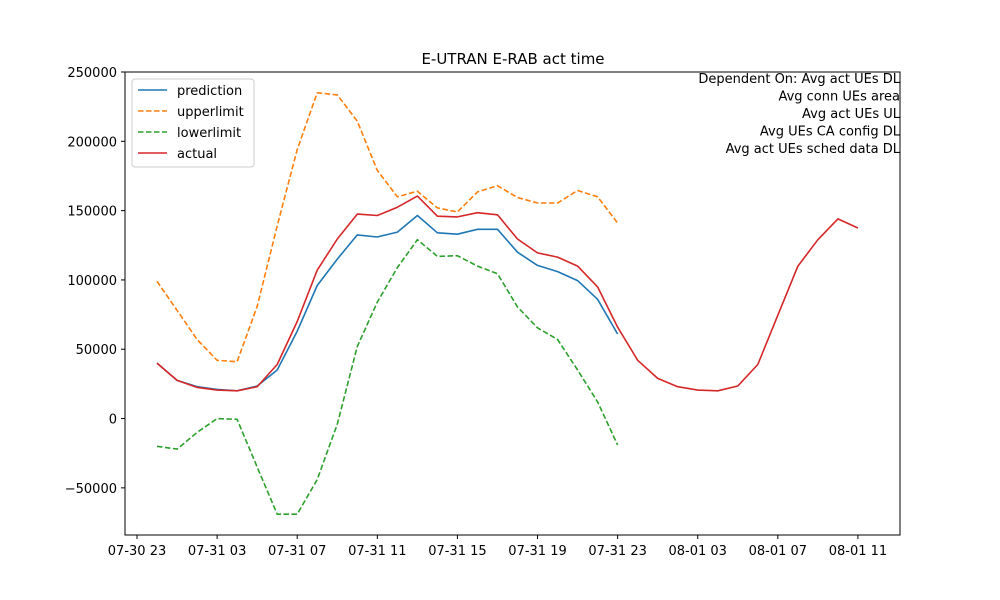 The image size is (1000, 600). I want to click on x-tick-label: 07-31 19, so click(537, 551).